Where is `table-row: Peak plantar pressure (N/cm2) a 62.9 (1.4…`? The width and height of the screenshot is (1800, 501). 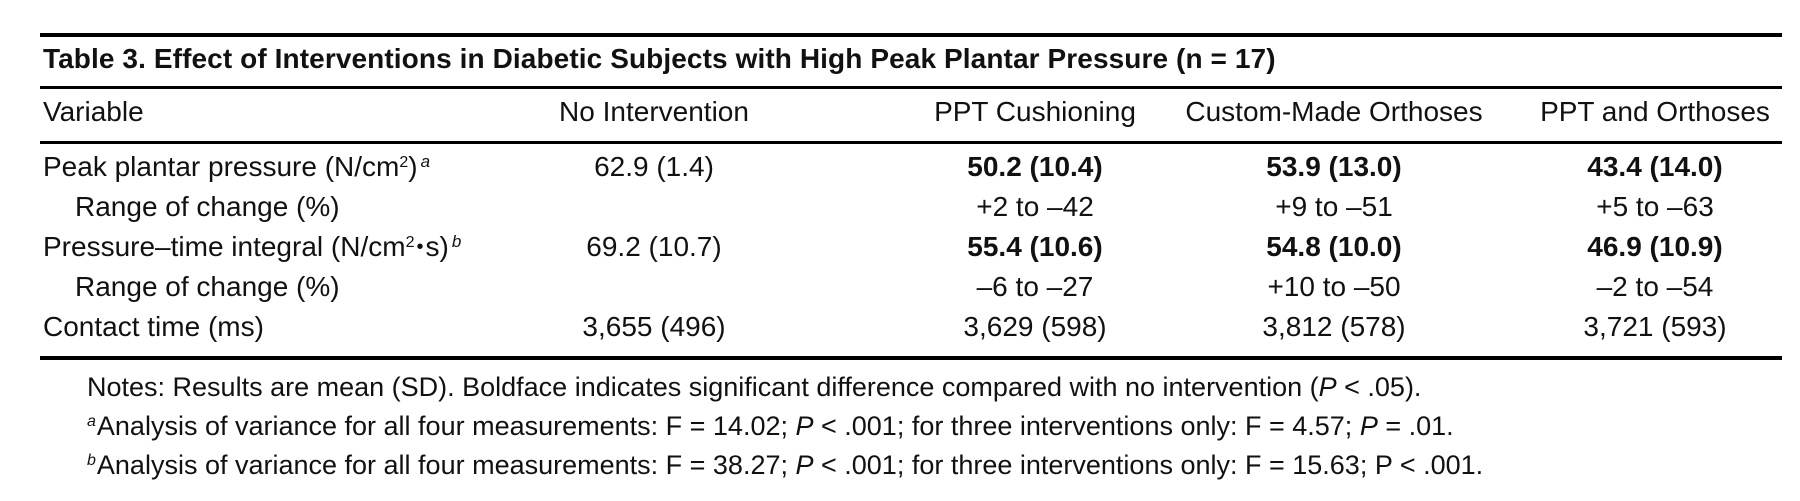
table-row: Peak plantar pressure (N/cm2) a 62.9 (1.4… is located at coordinates (911, 170).